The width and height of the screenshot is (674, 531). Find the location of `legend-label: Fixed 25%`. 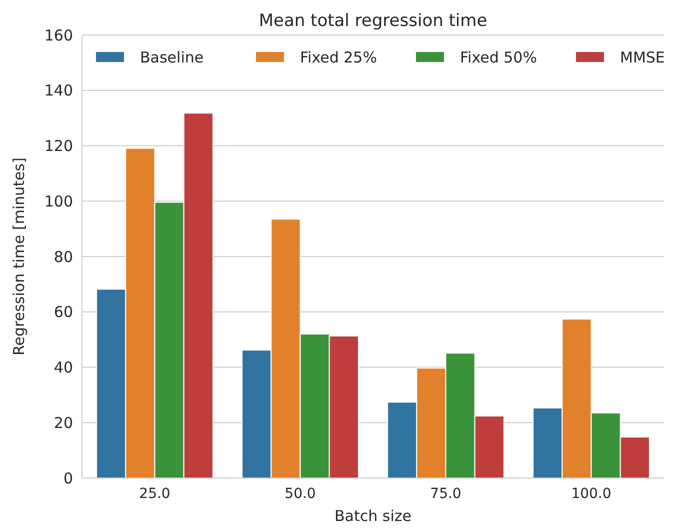

legend-label: Fixed 25% is located at coordinates (338, 57).